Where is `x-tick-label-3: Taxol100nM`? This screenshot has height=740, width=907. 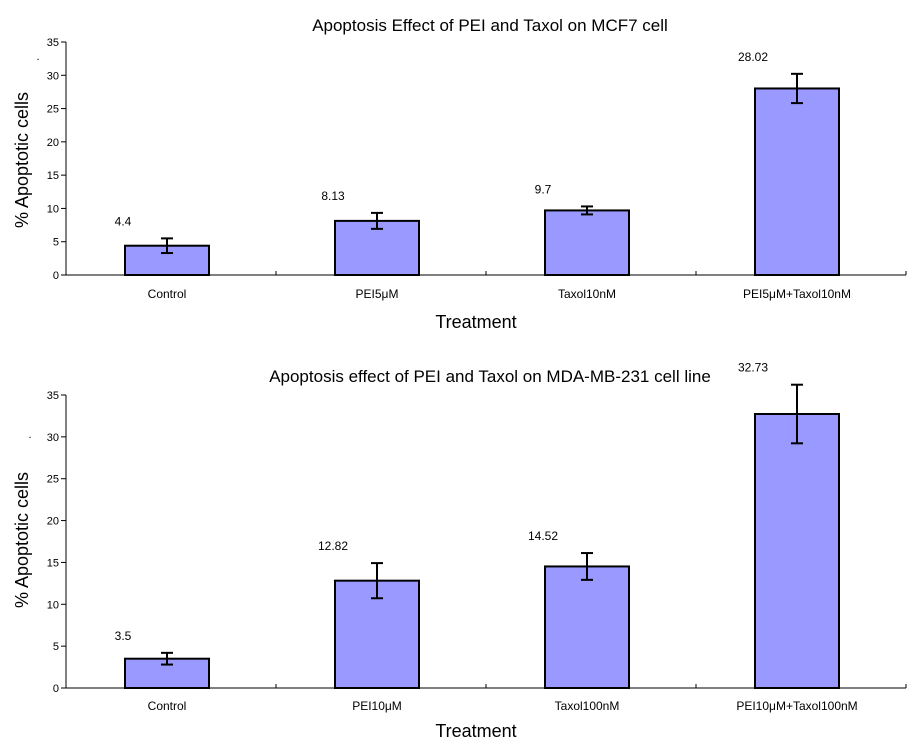
x-tick-label-3: Taxol100nM is located at coordinates (587, 706).